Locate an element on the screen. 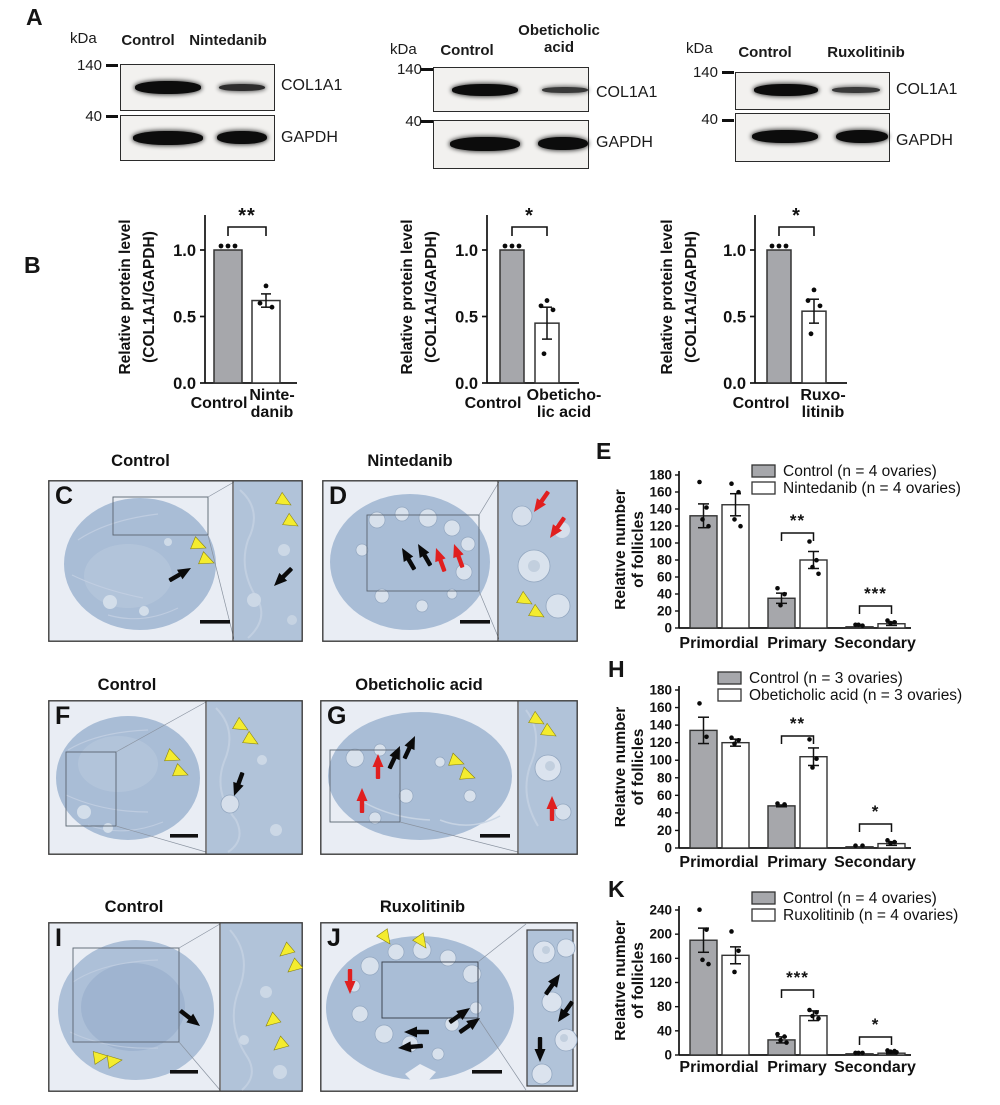  panel-label-a: A is located at coordinates (34, 17).